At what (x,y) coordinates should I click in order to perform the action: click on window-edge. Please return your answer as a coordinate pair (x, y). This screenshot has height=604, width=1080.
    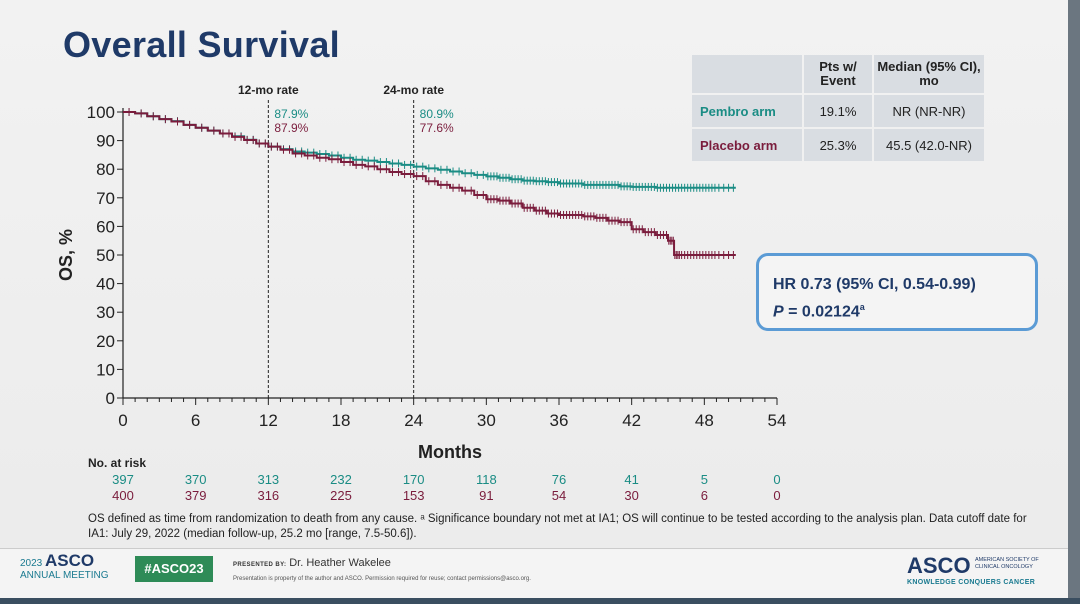
    Looking at the image, I should click on (1074, 299).